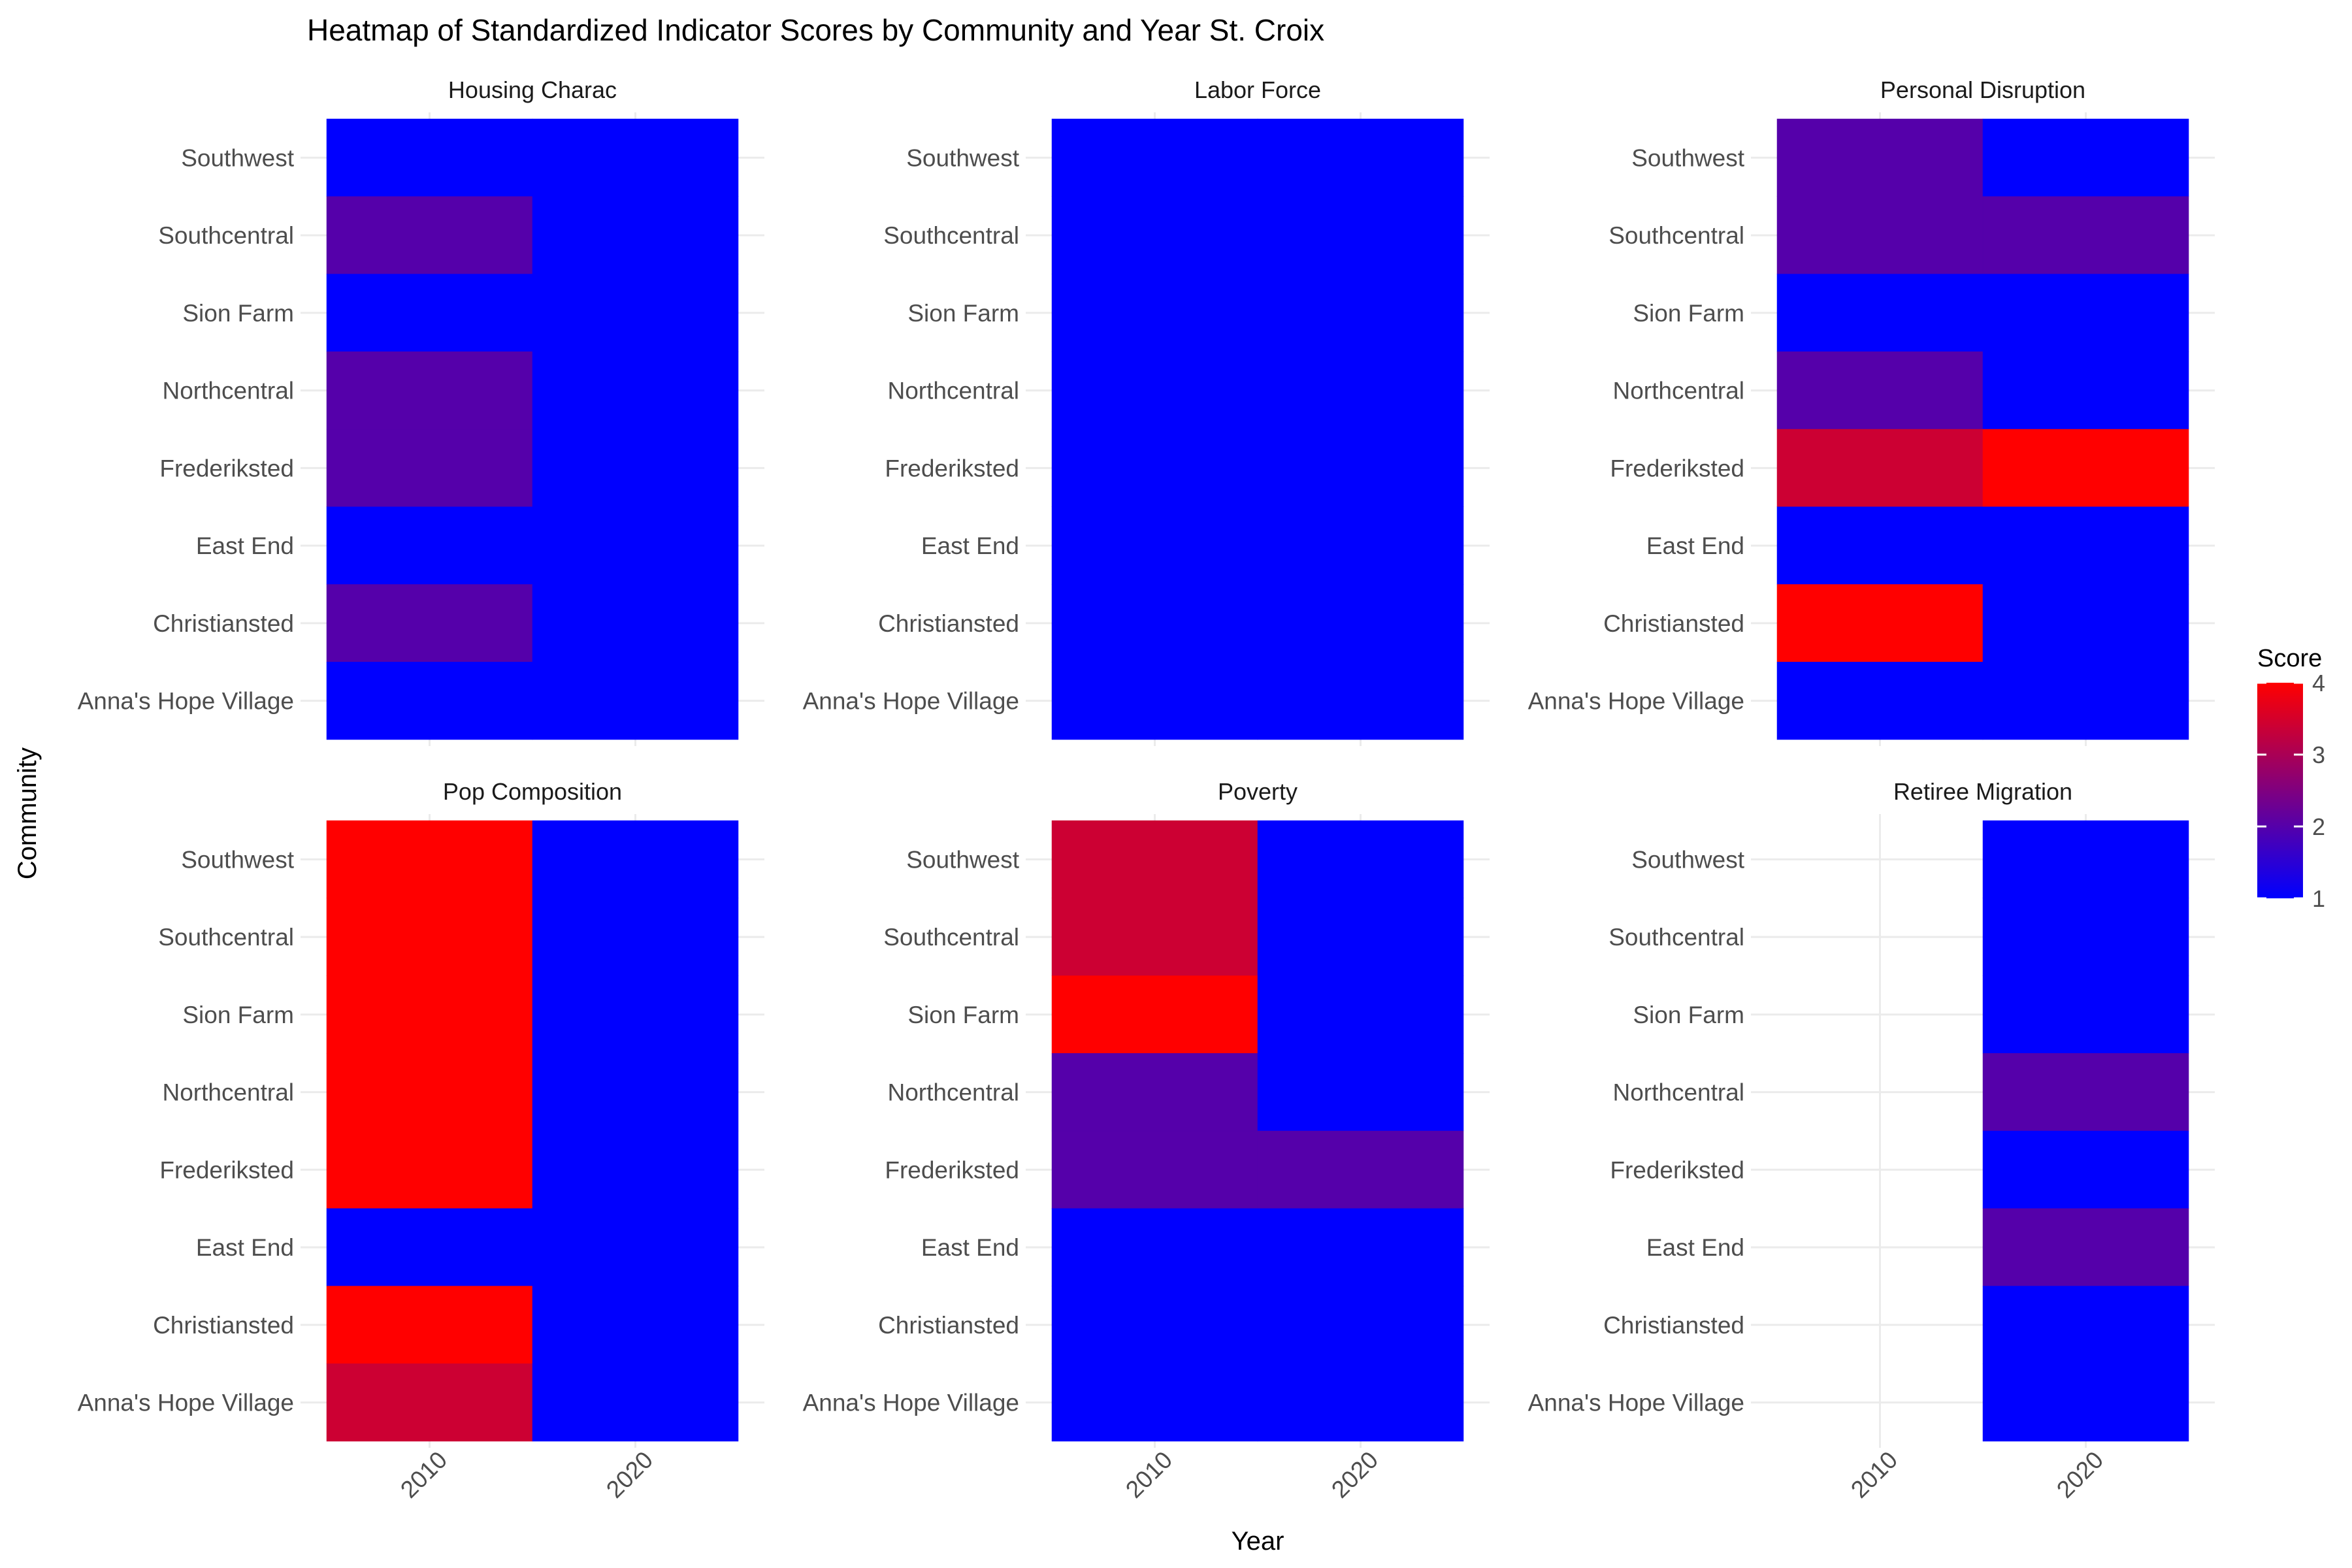 The width and height of the screenshot is (2352, 1568). Describe the element at coordinates (2280, 790) in the screenshot. I see `legend-colorbar` at that location.